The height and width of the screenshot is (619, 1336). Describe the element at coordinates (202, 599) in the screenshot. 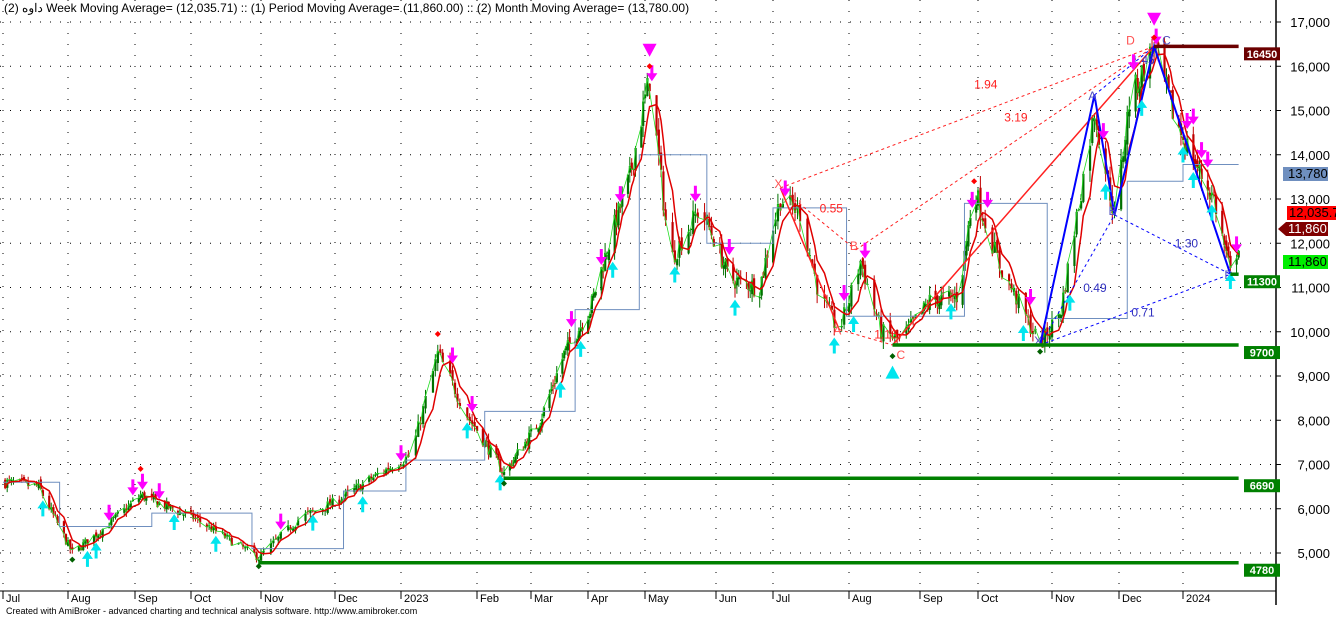

I see `x-tick-label: Oct` at that location.